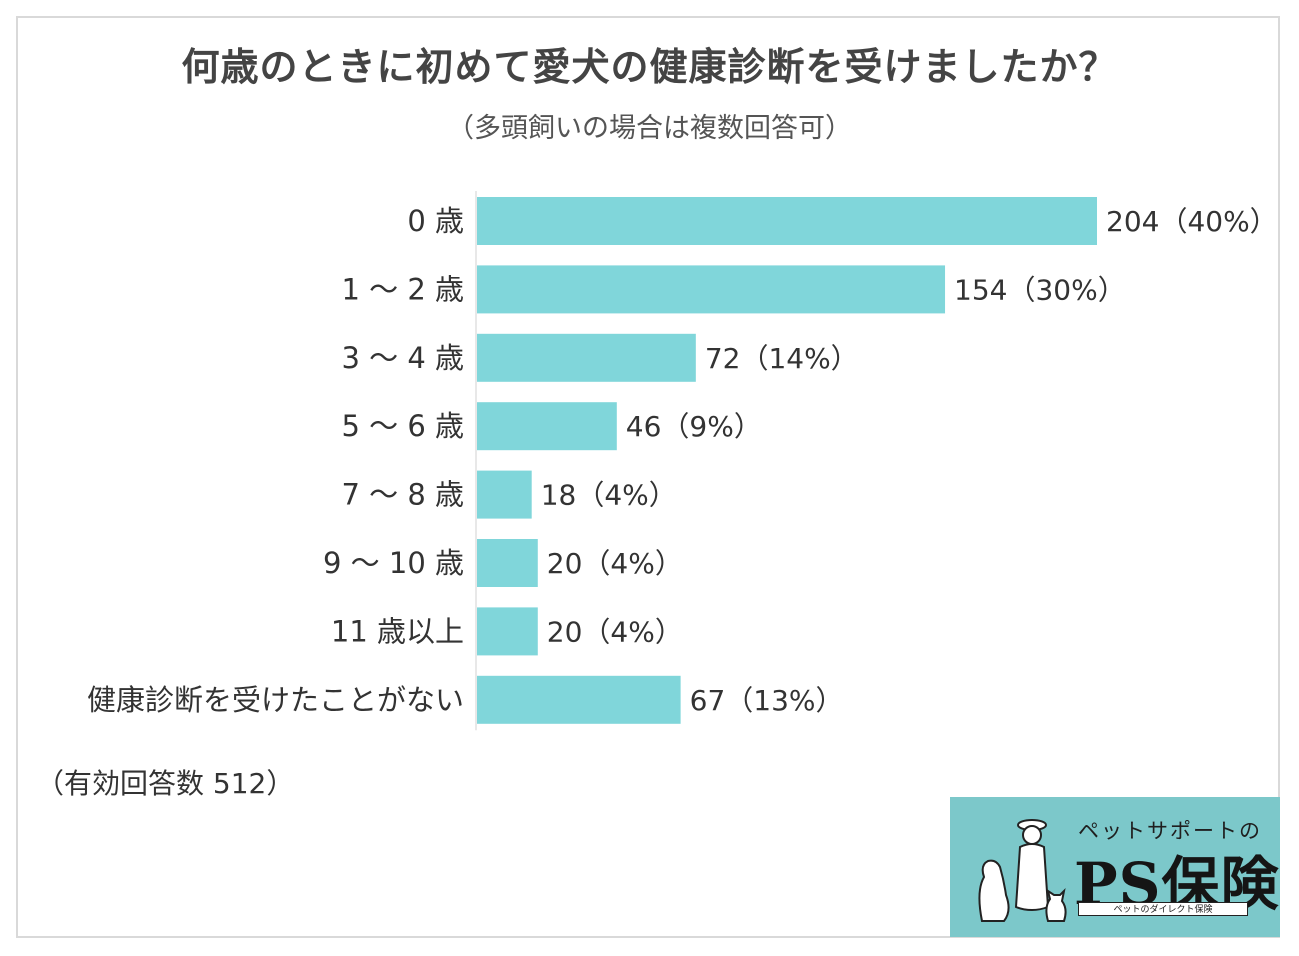 The width and height of the screenshot is (1299, 956). What do you see at coordinates (402, 495) in the screenshot?
I see `category-label: 7 ～ 8 歳` at bounding box center [402, 495].